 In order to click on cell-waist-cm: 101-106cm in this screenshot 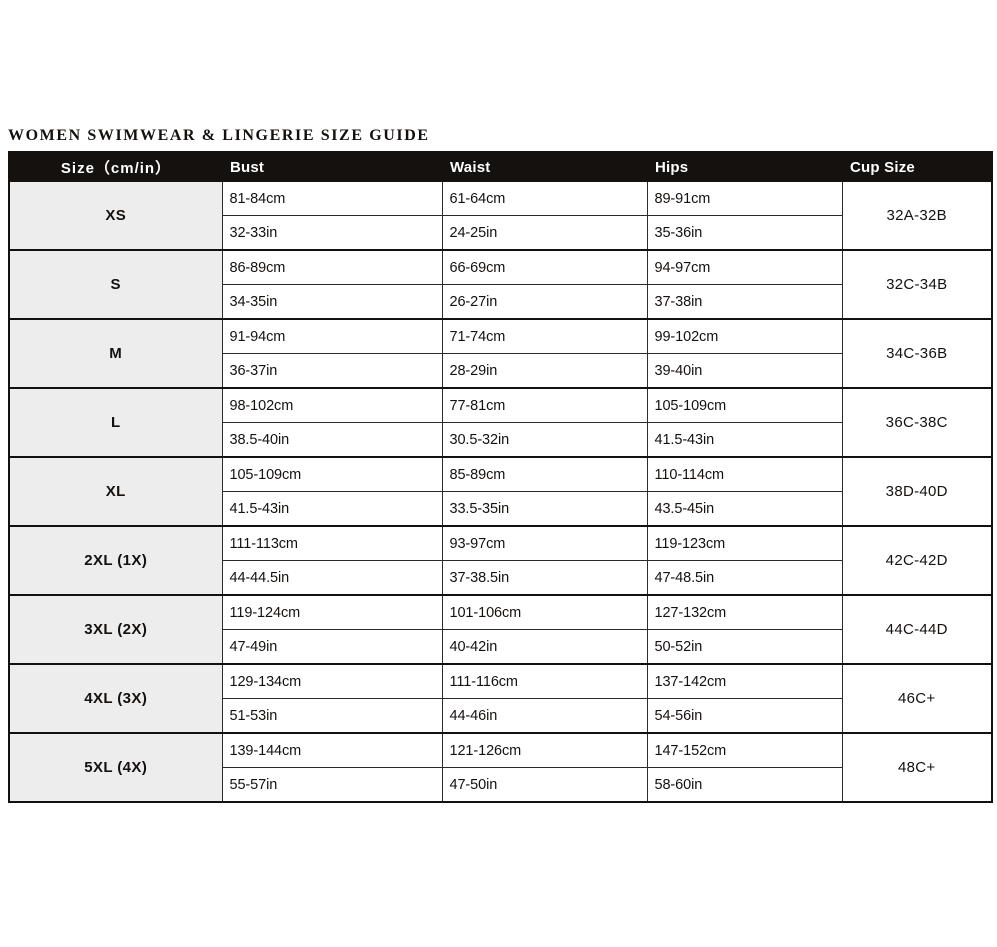, I will do `click(544, 612)`.